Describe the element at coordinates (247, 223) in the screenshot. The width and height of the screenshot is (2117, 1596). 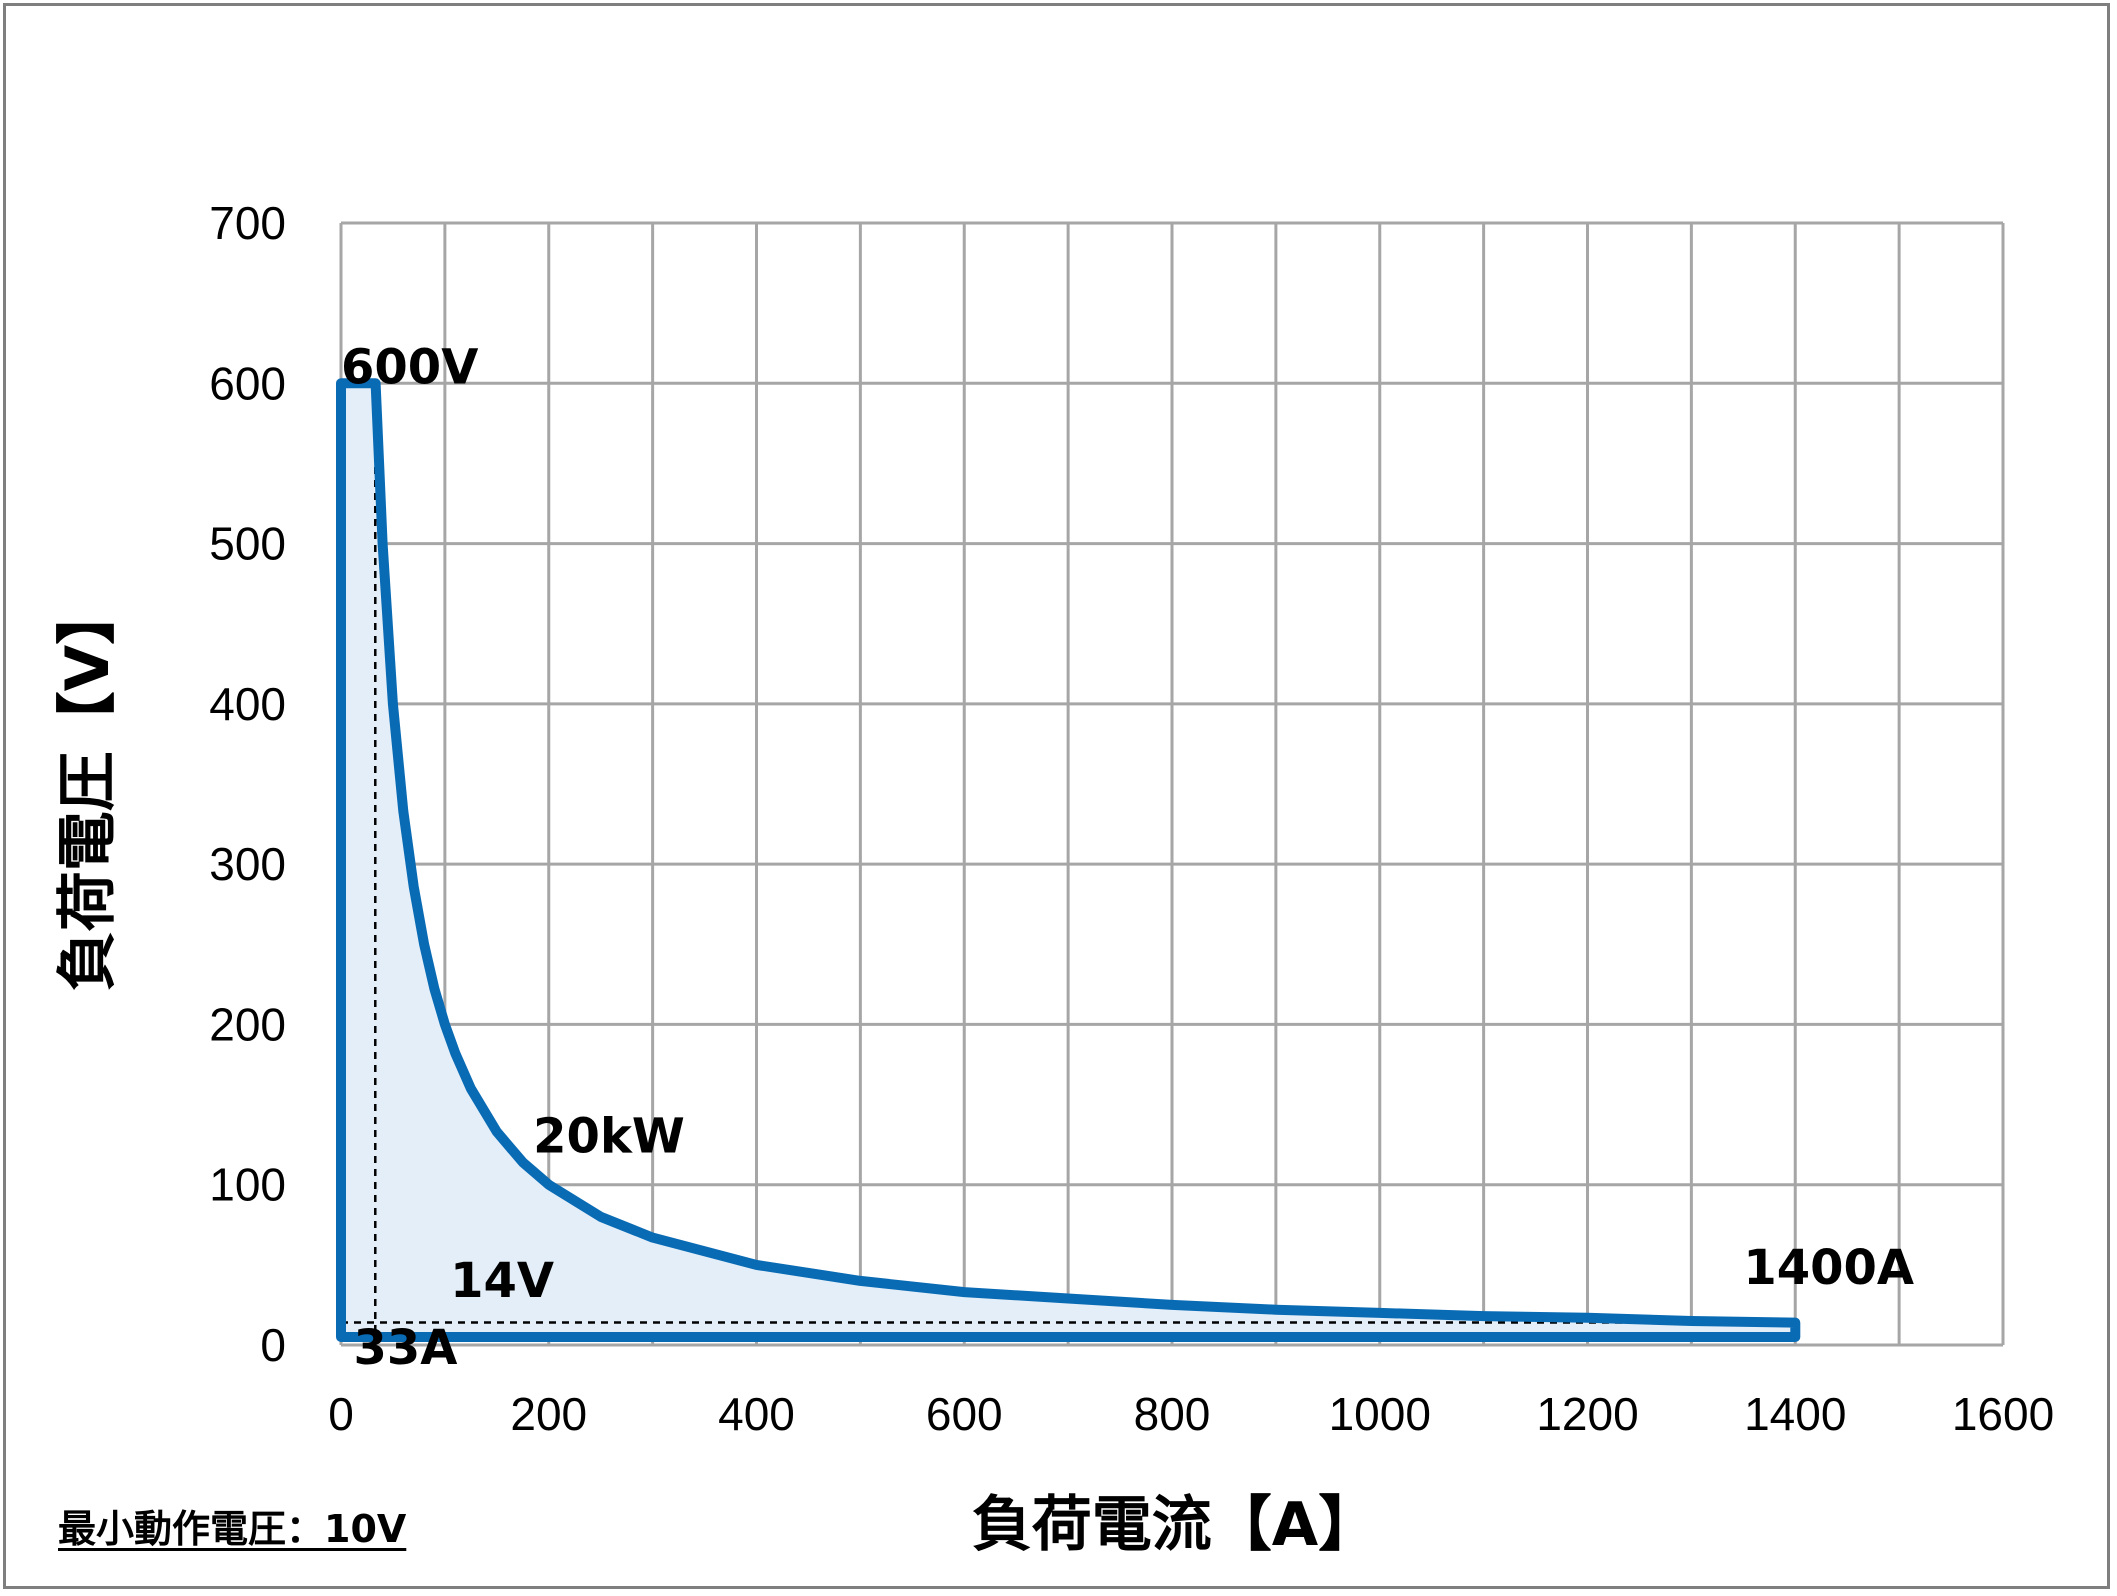
I see `y-tick-label: 700` at that location.